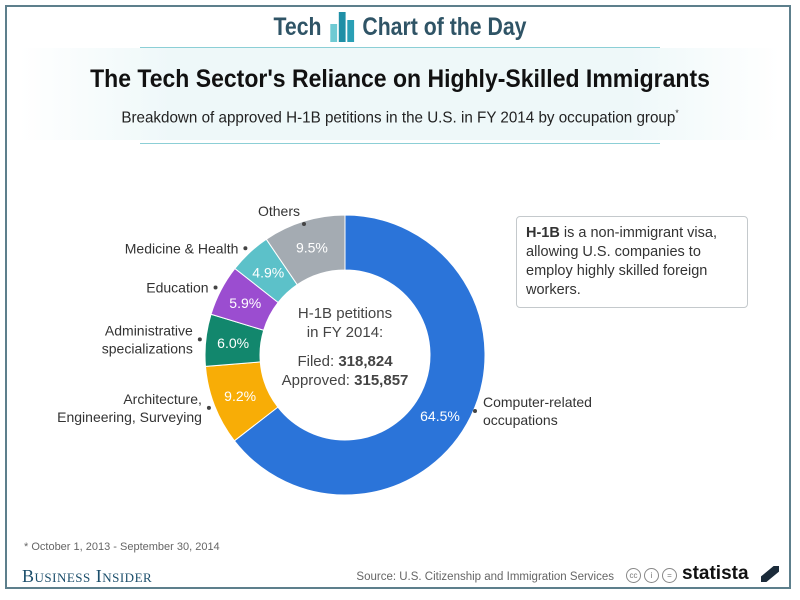 This screenshot has width=800, height=600. What do you see at coordinates (342, 27) in the screenshot?
I see `bar-chart-icon` at bounding box center [342, 27].